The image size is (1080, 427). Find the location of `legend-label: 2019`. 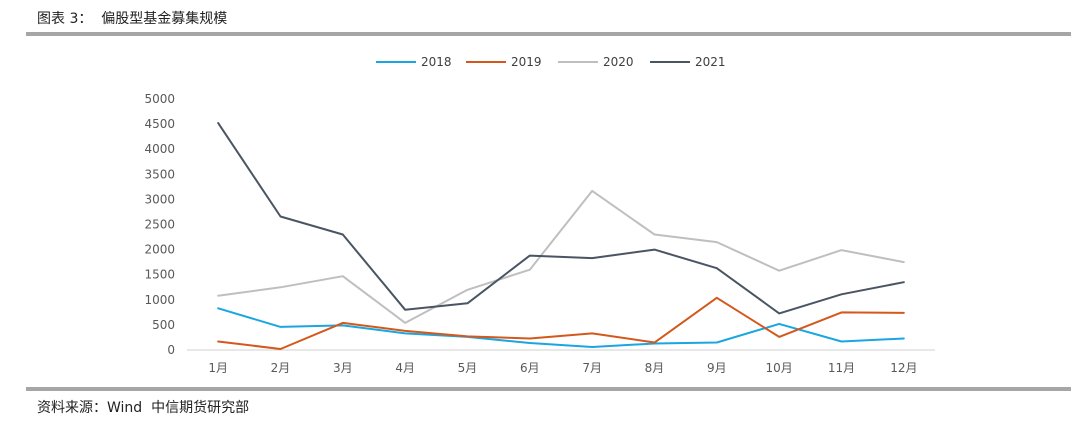

legend-label: 2019 is located at coordinates (526, 62).